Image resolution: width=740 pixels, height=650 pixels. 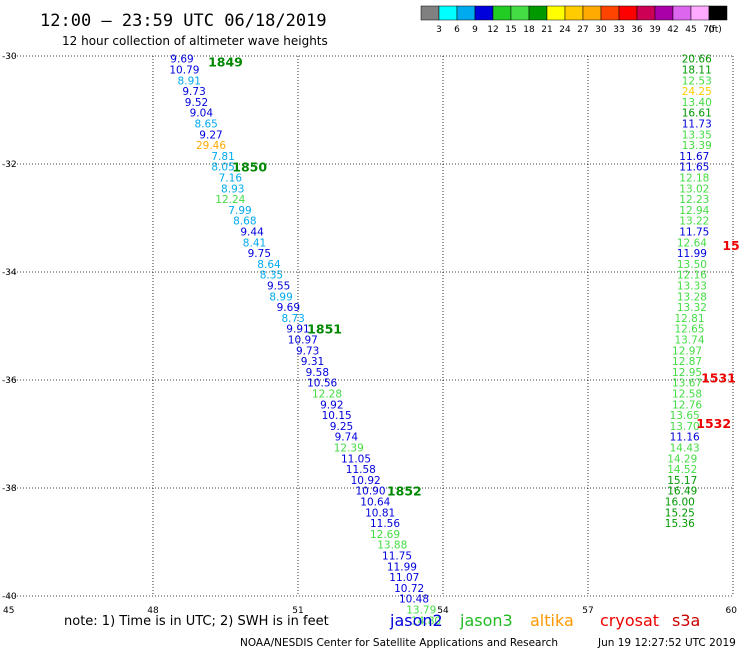 What do you see at coordinates (486, 620) in the screenshot?
I see `satellite-legend-entry: jason3` at bounding box center [486, 620].